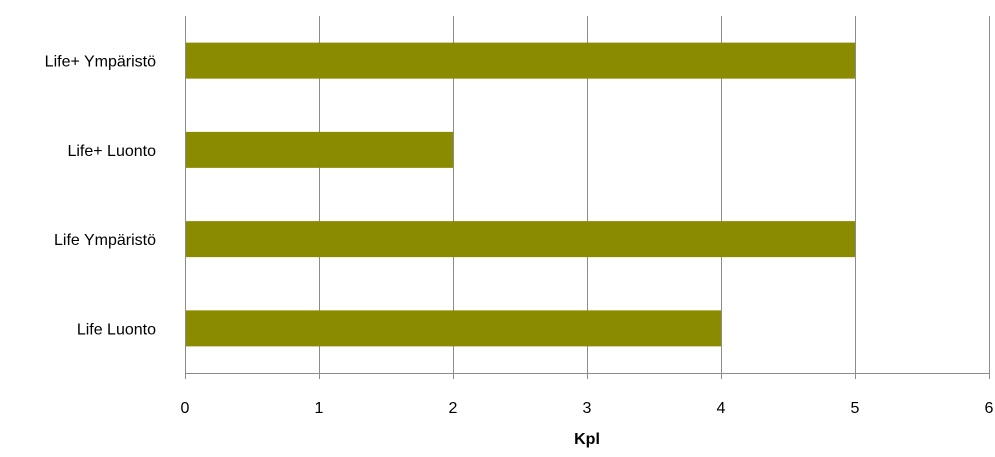 This screenshot has width=995, height=457. What do you see at coordinates (185, 408) in the screenshot?
I see `x-tick-label: 0` at bounding box center [185, 408].